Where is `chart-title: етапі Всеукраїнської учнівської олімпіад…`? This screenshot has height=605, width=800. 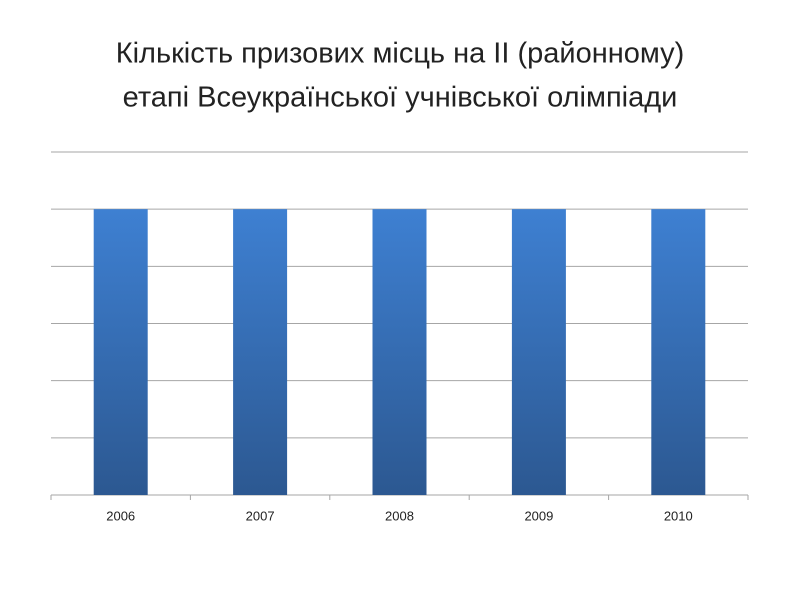 chart-title: етапі Всеукраїнської учнівської олімпіад… is located at coordinates (400, 98).